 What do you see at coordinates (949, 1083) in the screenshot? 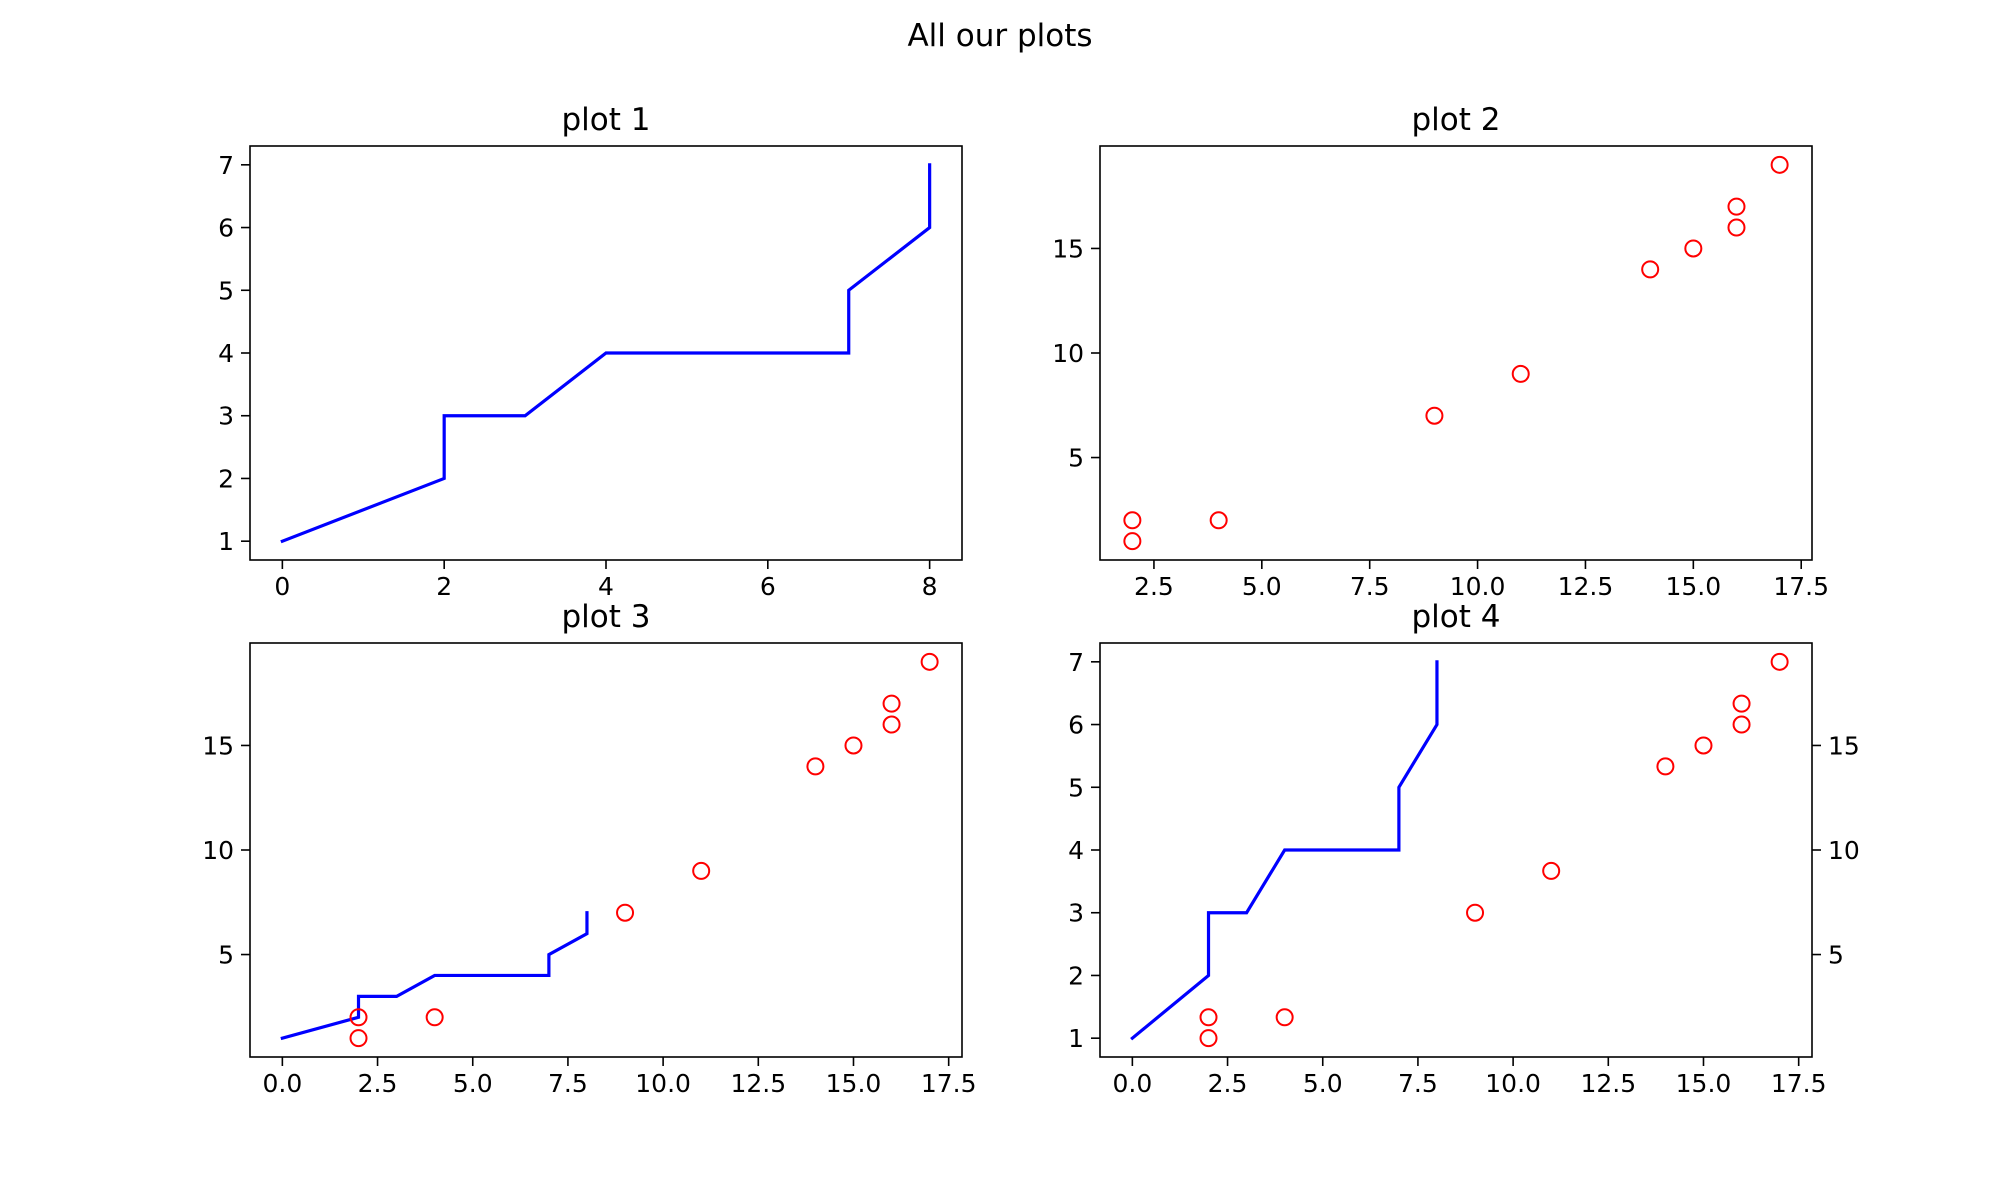
I see `plot3-xtick-label: 17.5` at bounding box center [949, 1083].